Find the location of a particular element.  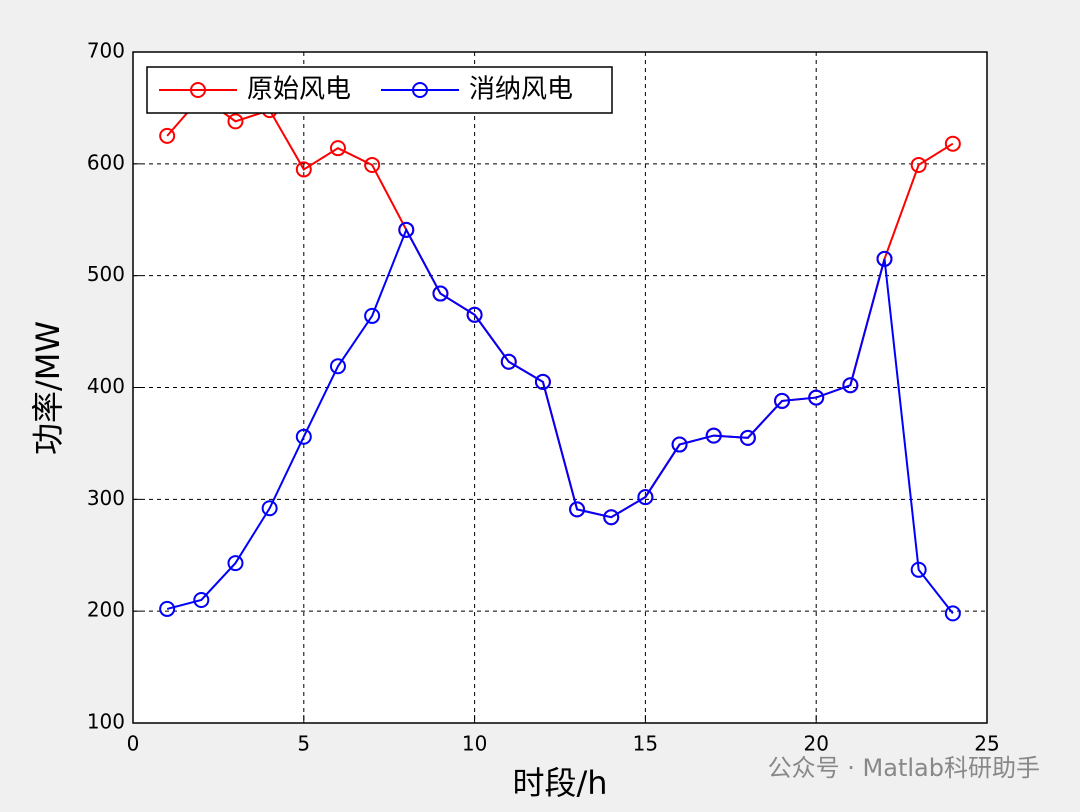

y-tick-label: 400 is located at coordinates (106, 386).